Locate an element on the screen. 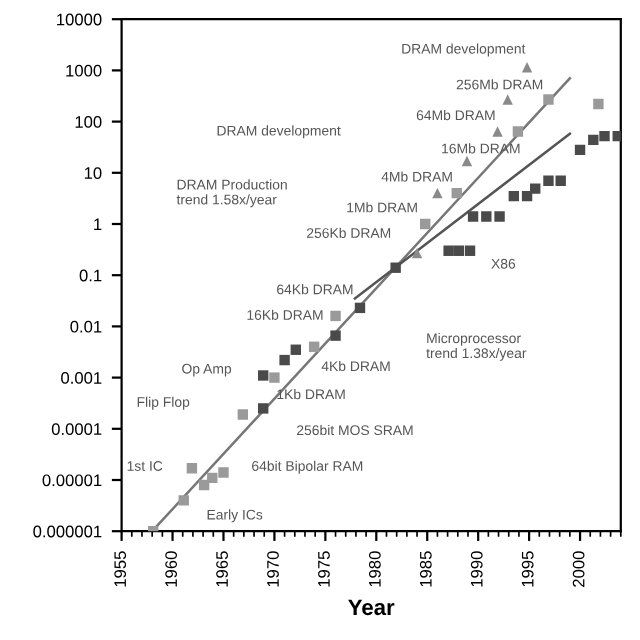 Image resolution: width=640 pixels, height=640 pixels. x-tick-label: 1965 is located at coordinates (222, 569).